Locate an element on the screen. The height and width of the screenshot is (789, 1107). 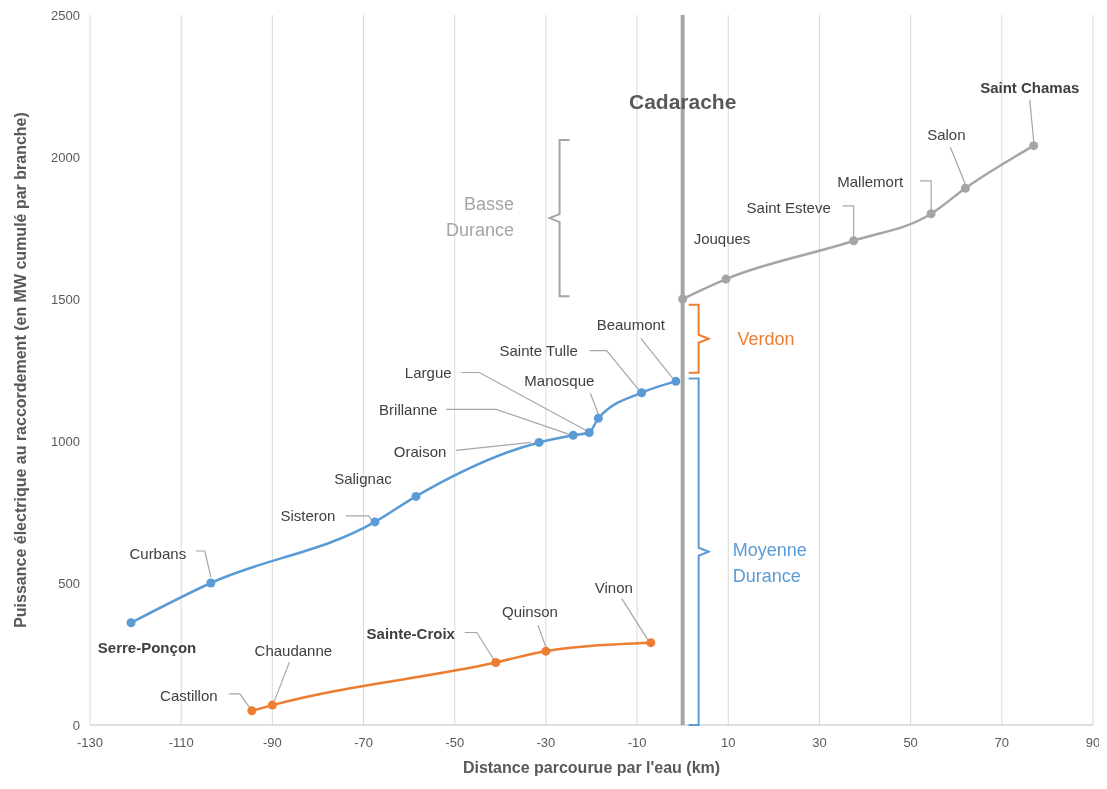
annotation: Quinson is located at coordinates (529, 612).